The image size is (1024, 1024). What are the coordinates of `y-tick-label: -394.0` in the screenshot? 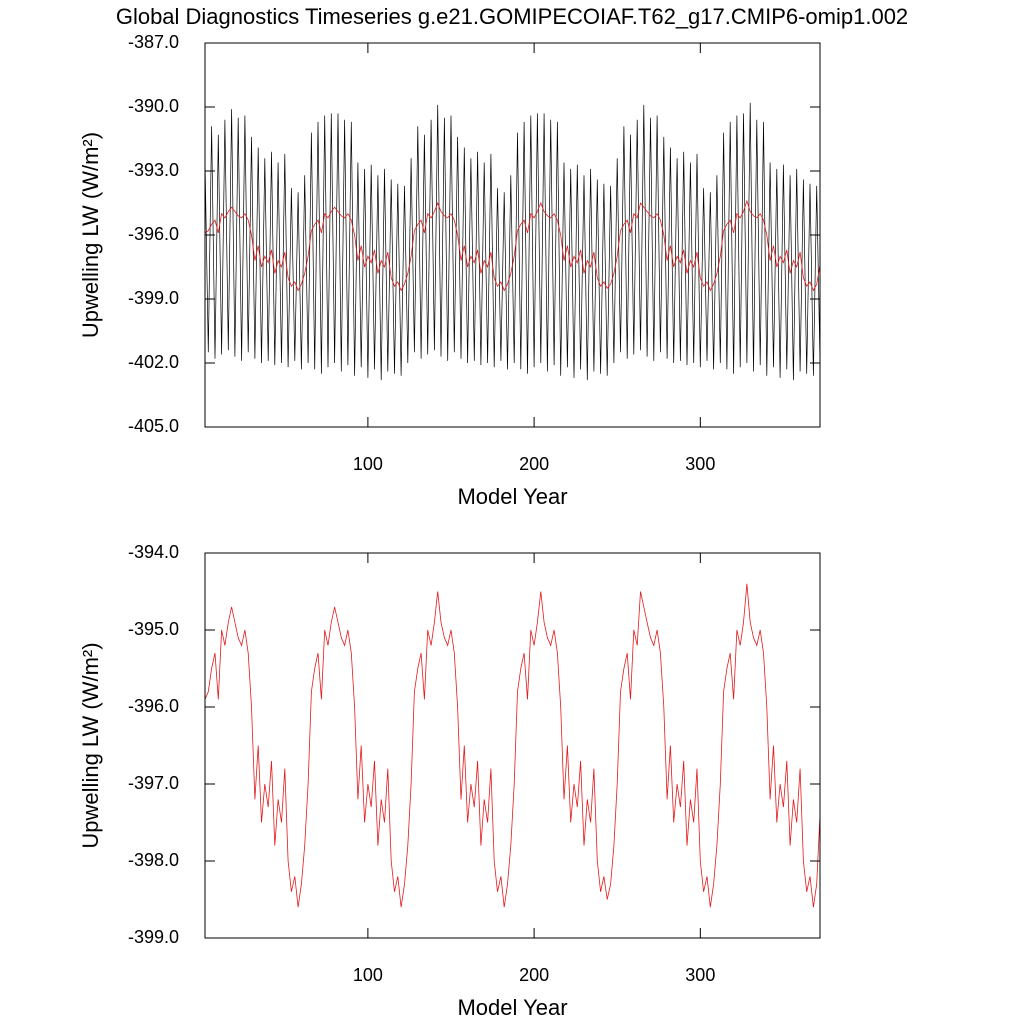 It's located at (153, 552).